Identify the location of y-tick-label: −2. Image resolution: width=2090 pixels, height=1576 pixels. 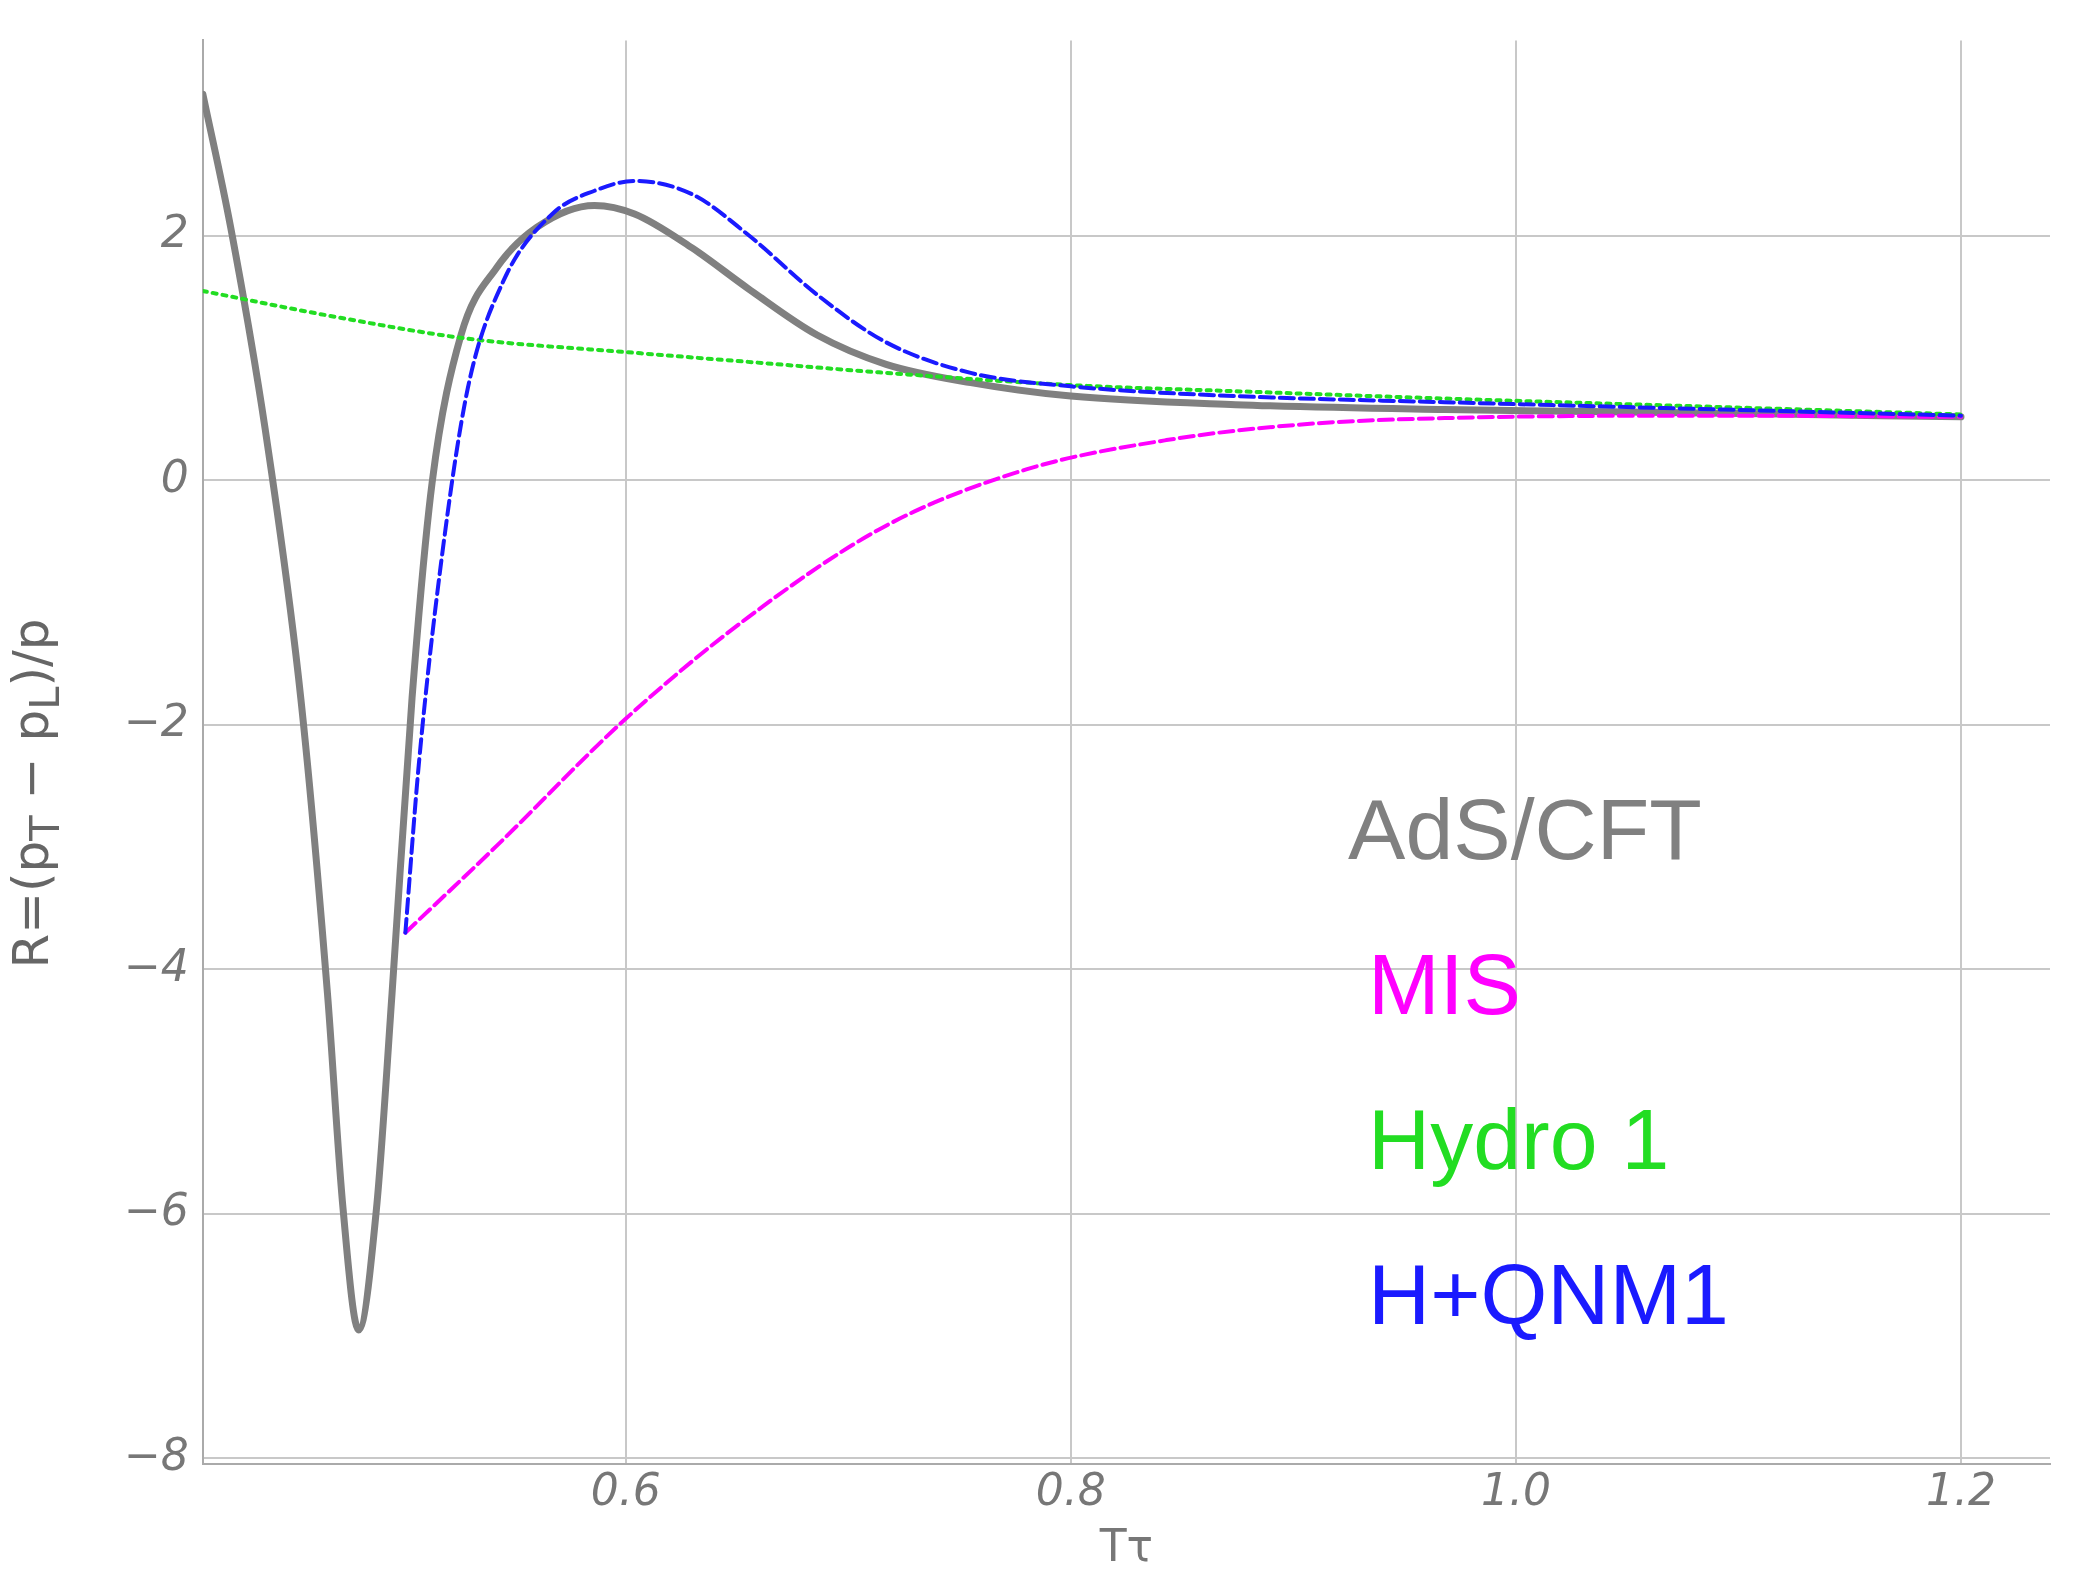
(156, 721).